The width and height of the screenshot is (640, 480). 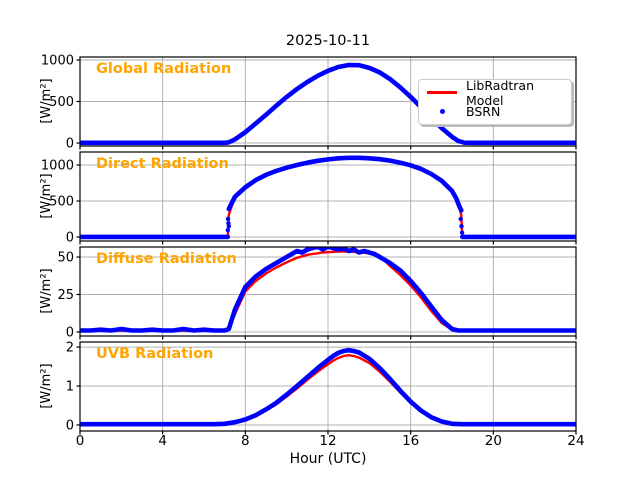 I want to click on x-tick-label: 16, so click(x=410, y=441).